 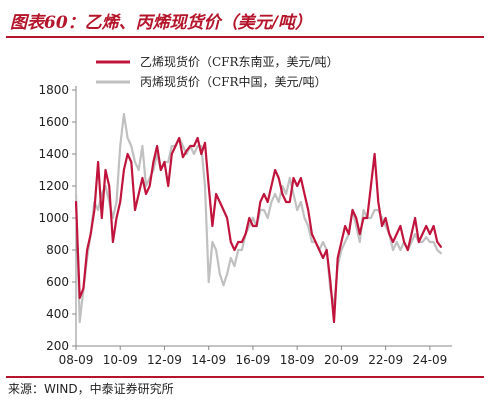 What do you see at coordinates (217, 71) in the screenshot?
I see `legend: 乙烯现货价（CFR东南亚，美元/吨） 丙烯现货价（CFR中国，美元/吨）` at bounding box center [217, 71].